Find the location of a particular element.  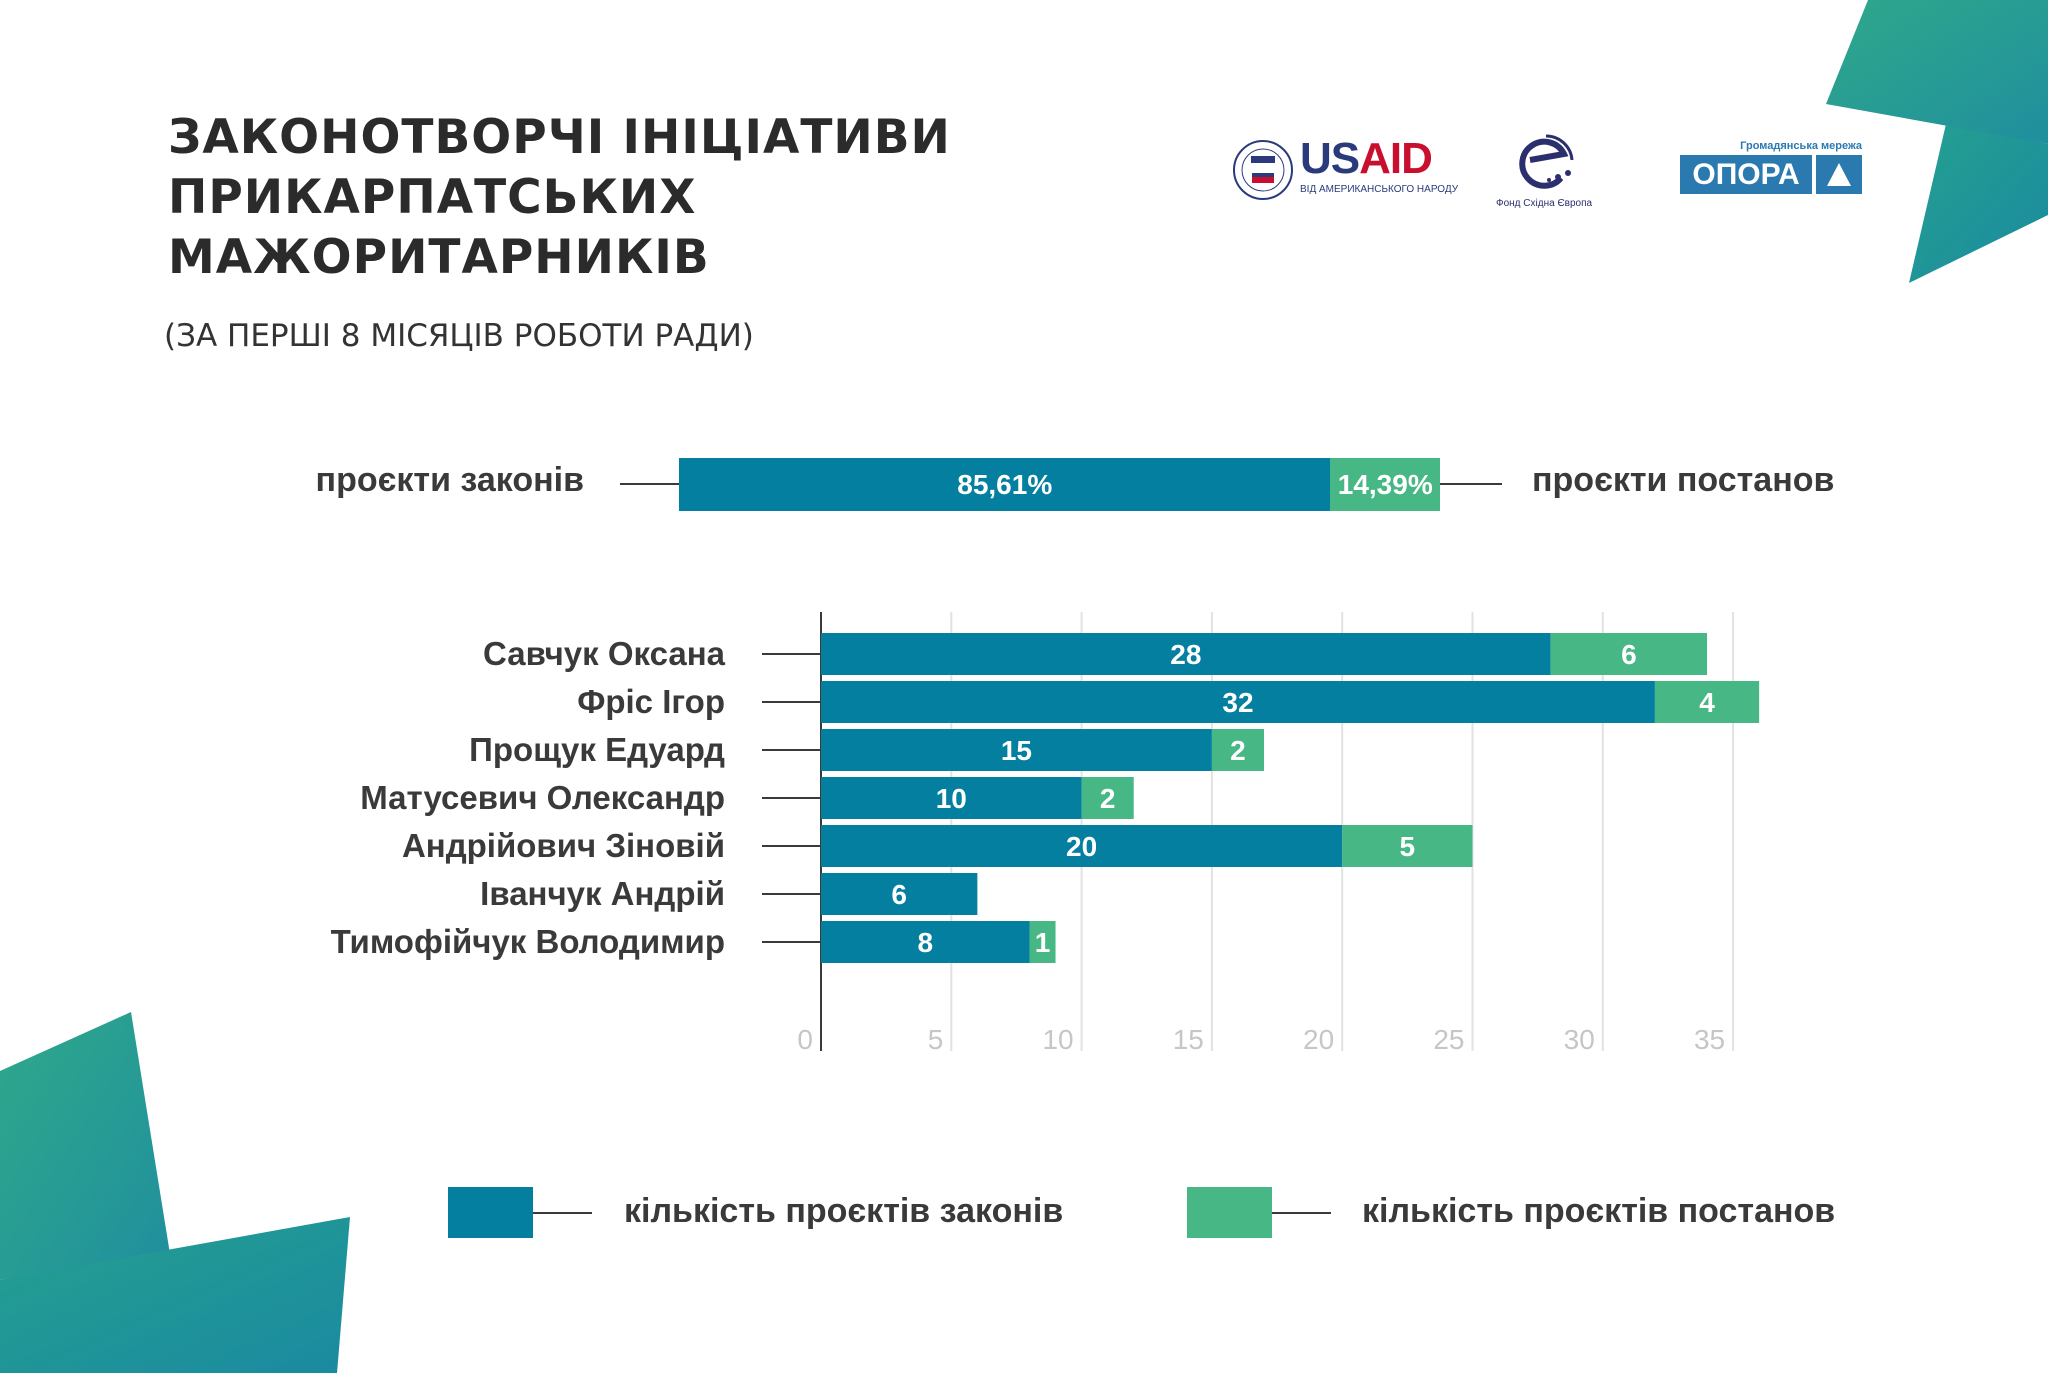

x-tick-label: 0 is located at coordinates (805, 1039).